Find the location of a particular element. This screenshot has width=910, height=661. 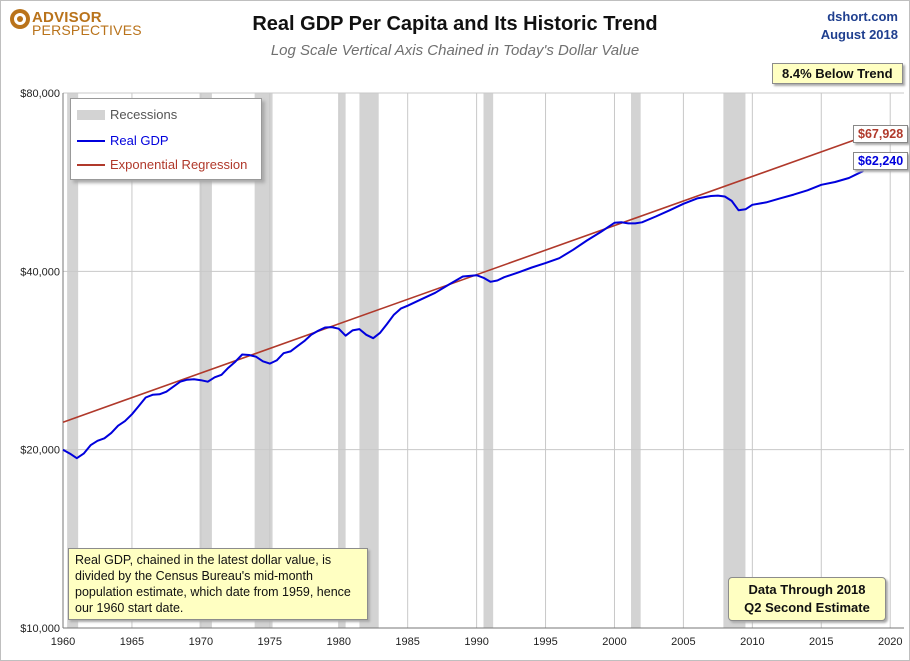

data-through-callout: Data Through 2018 Q2 Second Estimate is located at coordinates (807, 599).